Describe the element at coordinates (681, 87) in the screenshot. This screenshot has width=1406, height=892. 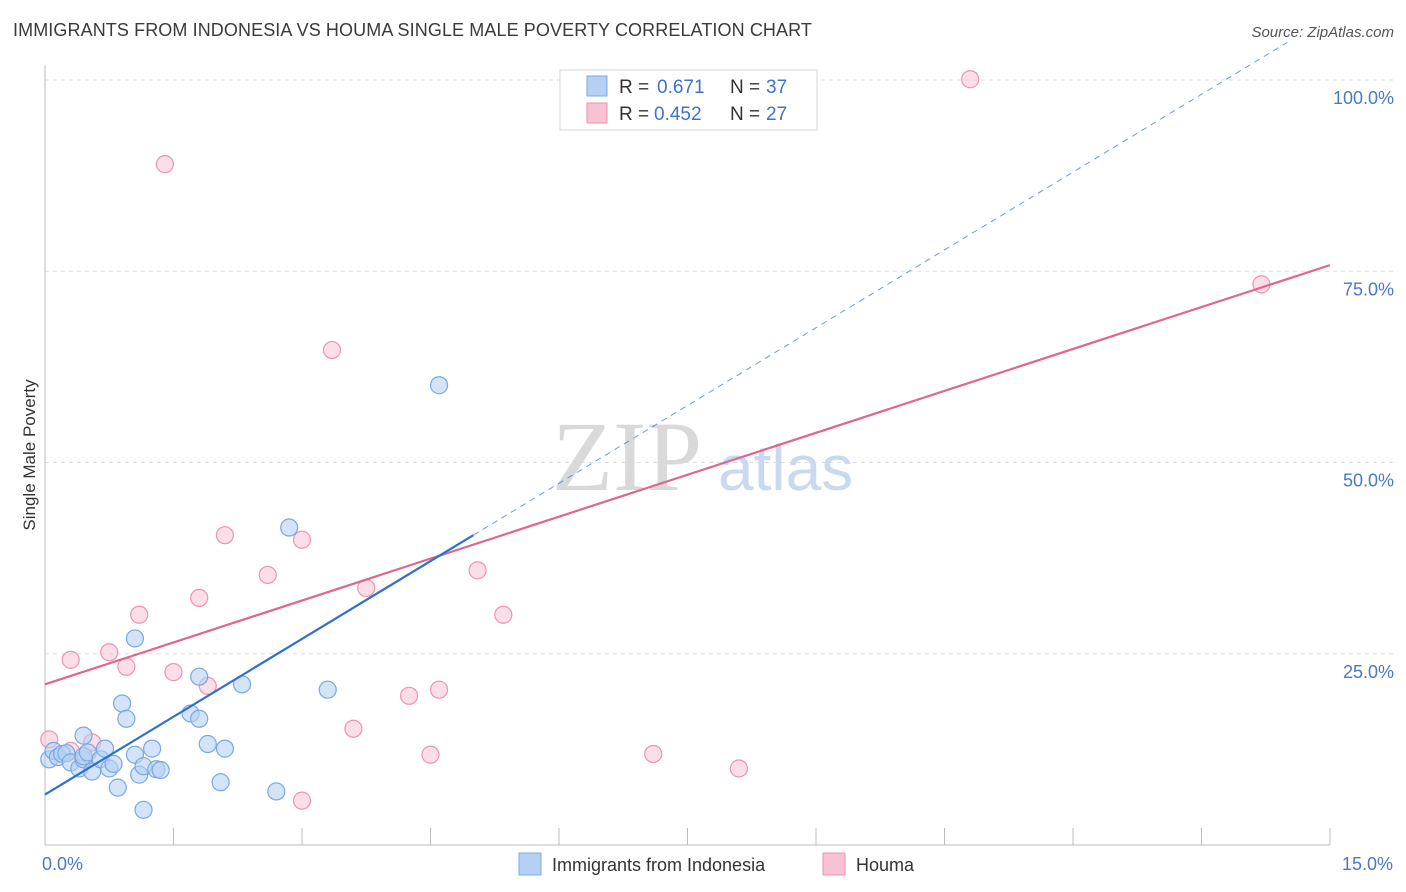
I see `legend-r-value: 0.671` at that location.